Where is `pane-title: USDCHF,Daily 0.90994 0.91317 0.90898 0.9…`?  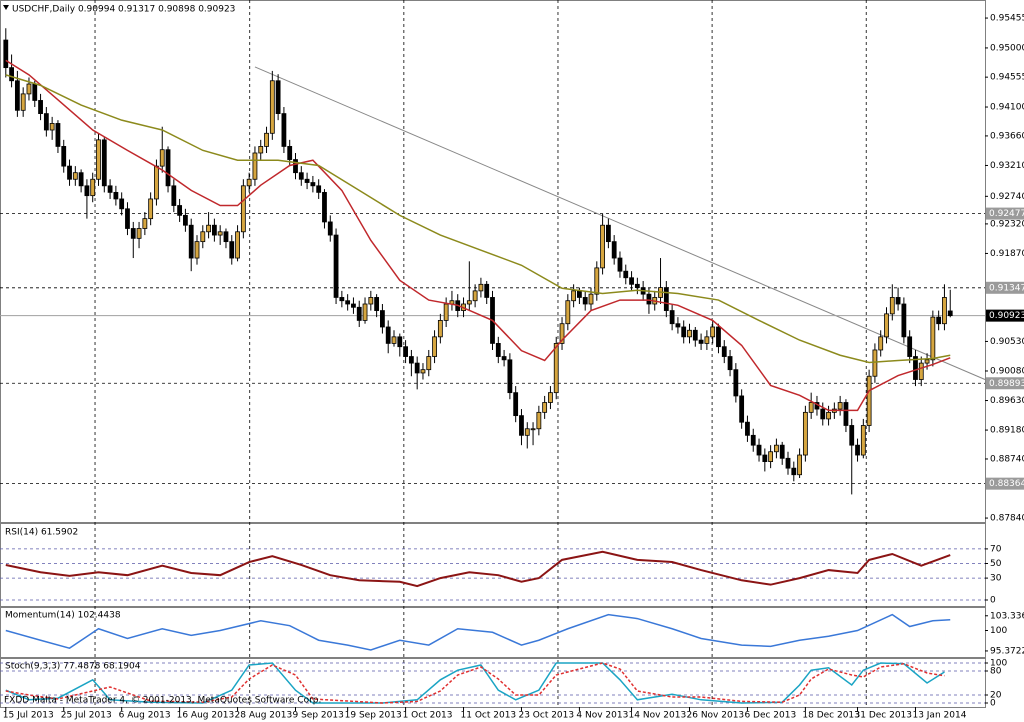 pane-title: USDCHF,Daily 0.90994 0.91317 0.90898 0.9… is located at coordinates (123, 10).